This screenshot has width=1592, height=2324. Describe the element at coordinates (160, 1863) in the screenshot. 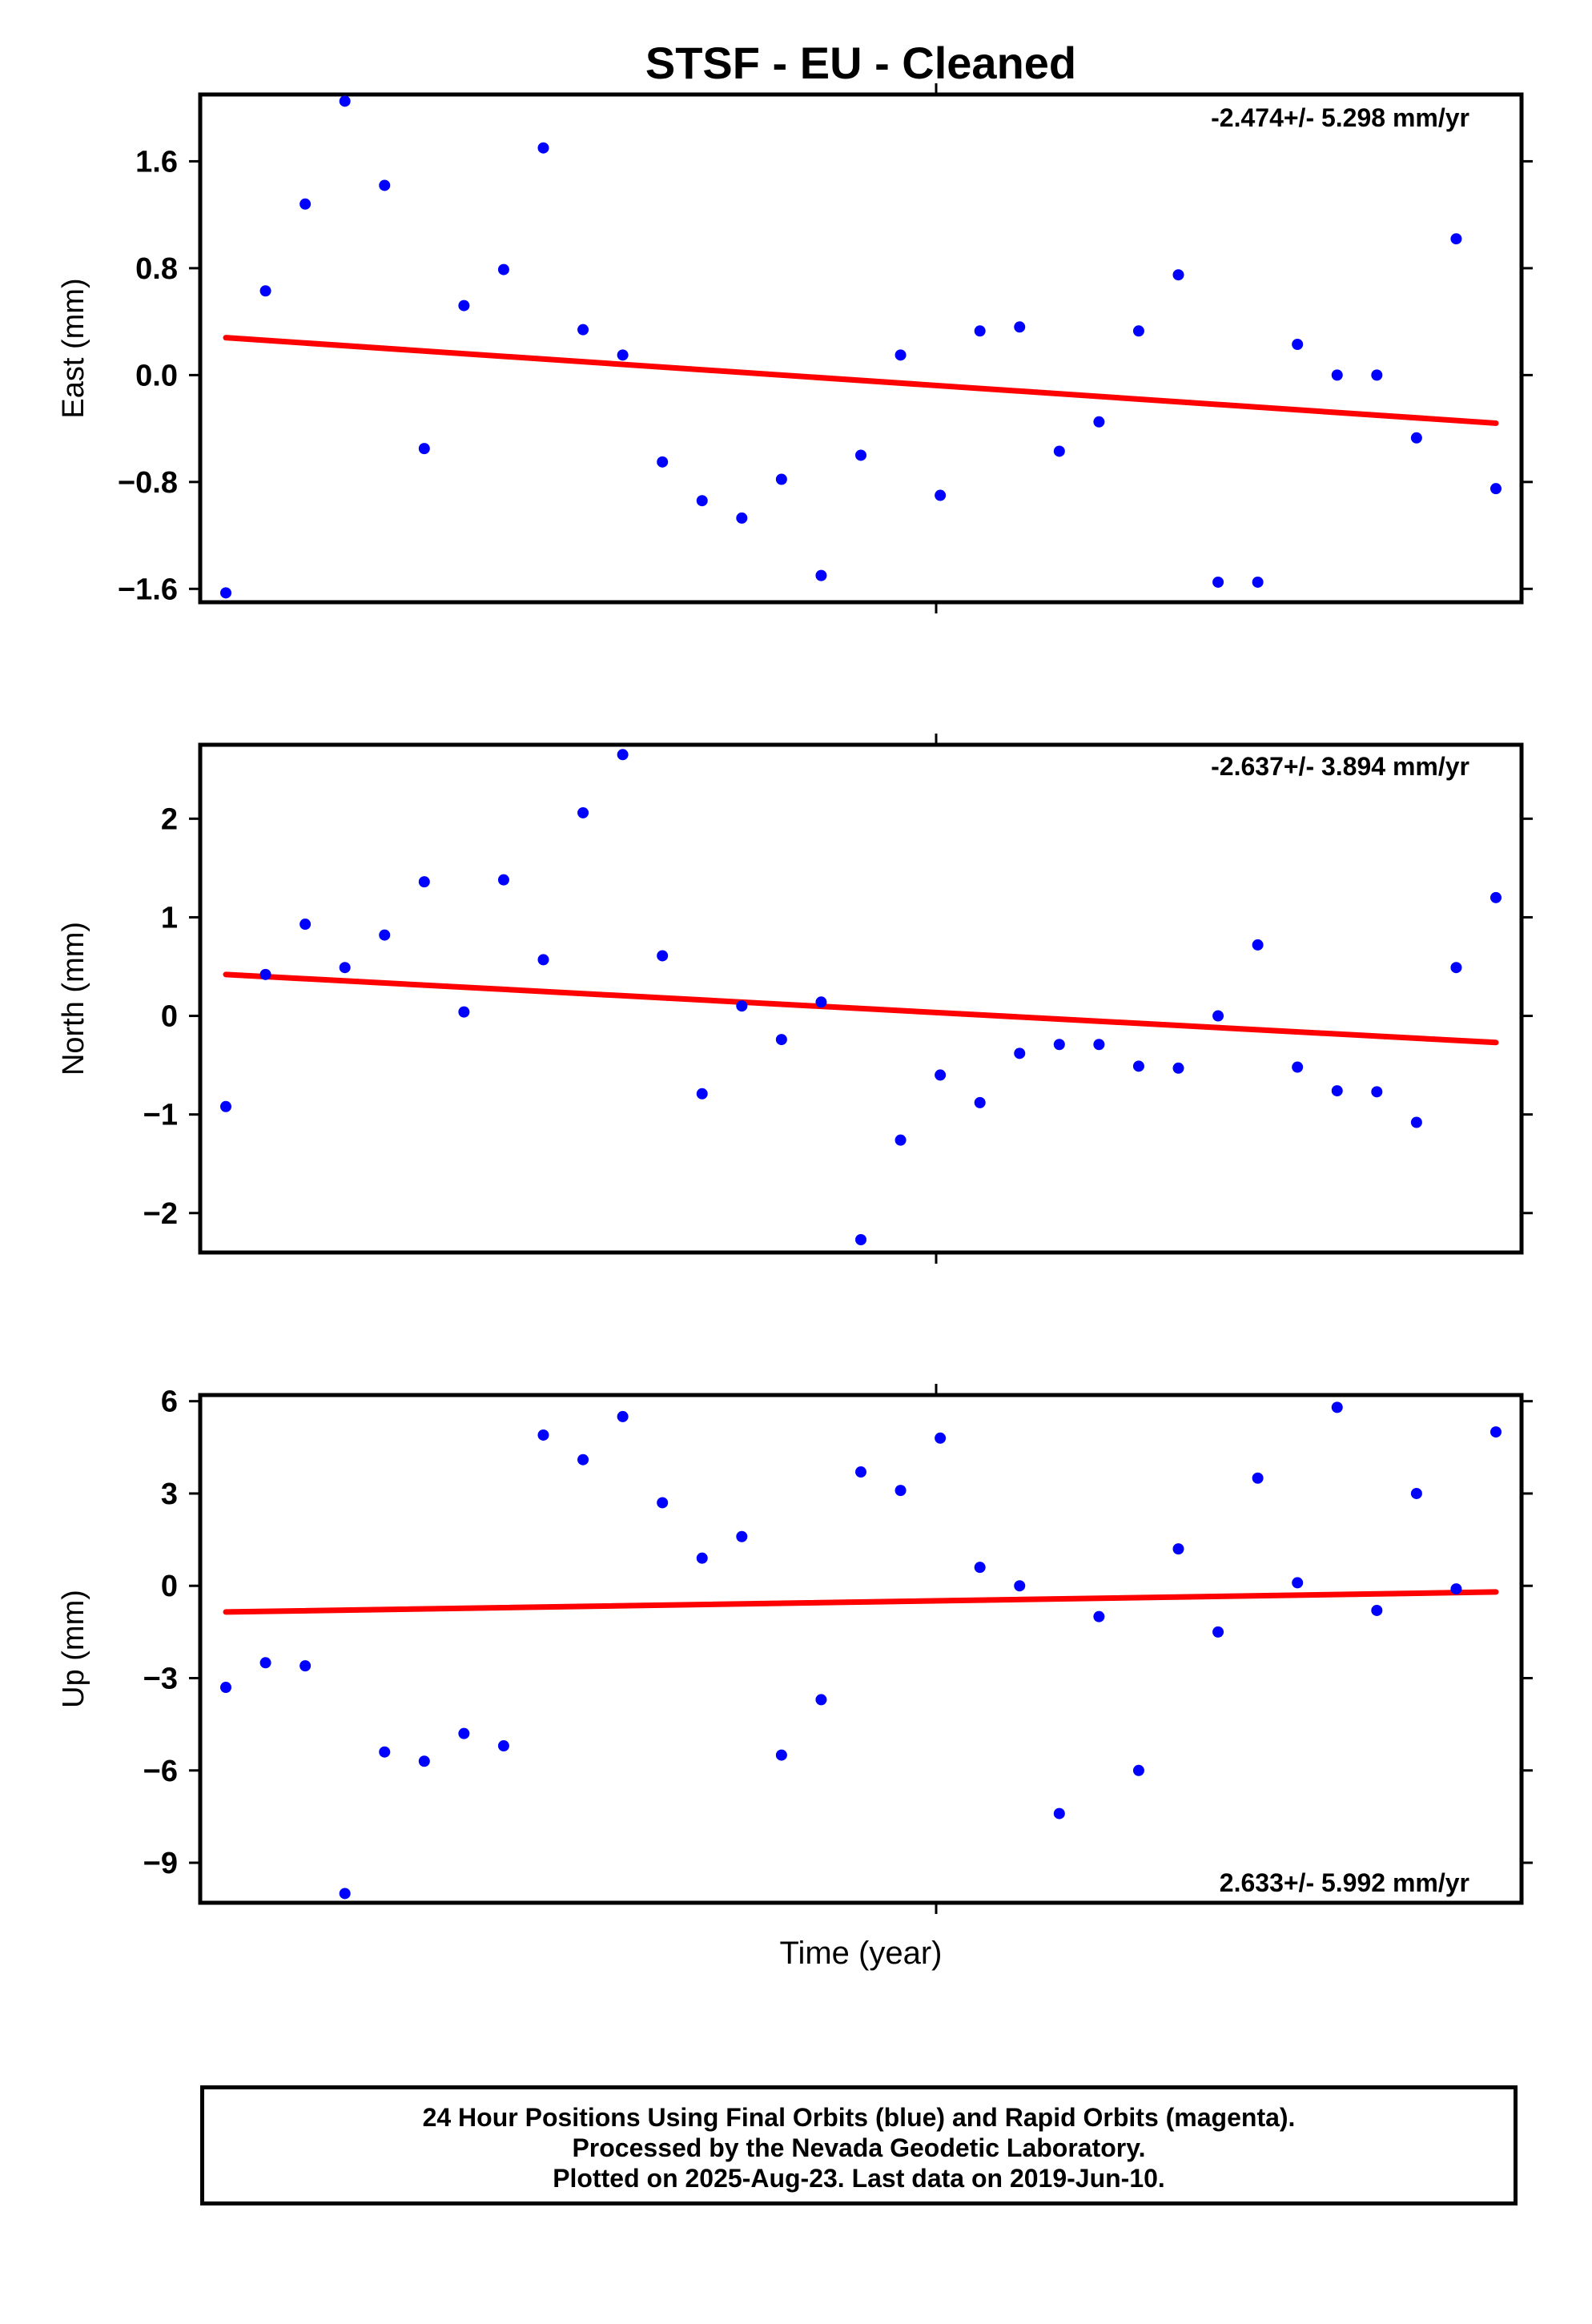

I see `up-ytick-label: −9` at that location.